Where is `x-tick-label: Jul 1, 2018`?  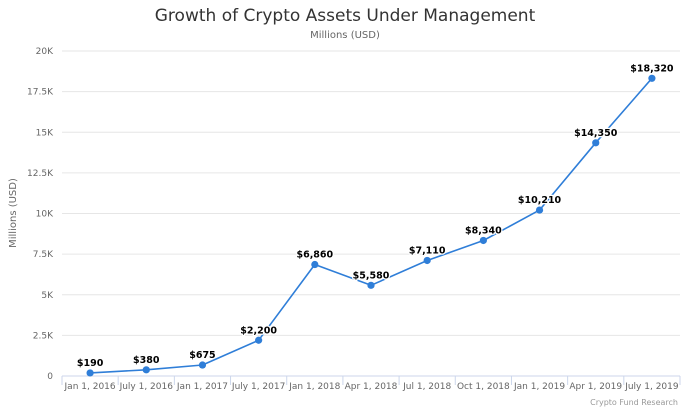
x-tick-label: Jul 1, 2018 is located at coordinates (426, 387).